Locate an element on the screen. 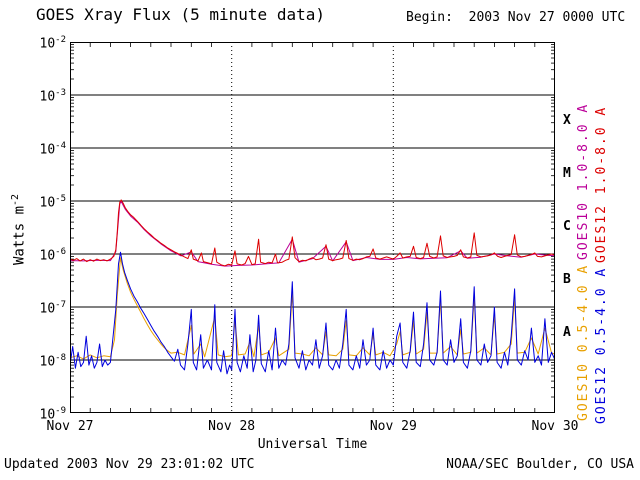 This screenshot has height=480, width=640. updated-timestamp: Updated 2003 Nov 29 23:01:02 UTC is located at coordinates (129, 464).